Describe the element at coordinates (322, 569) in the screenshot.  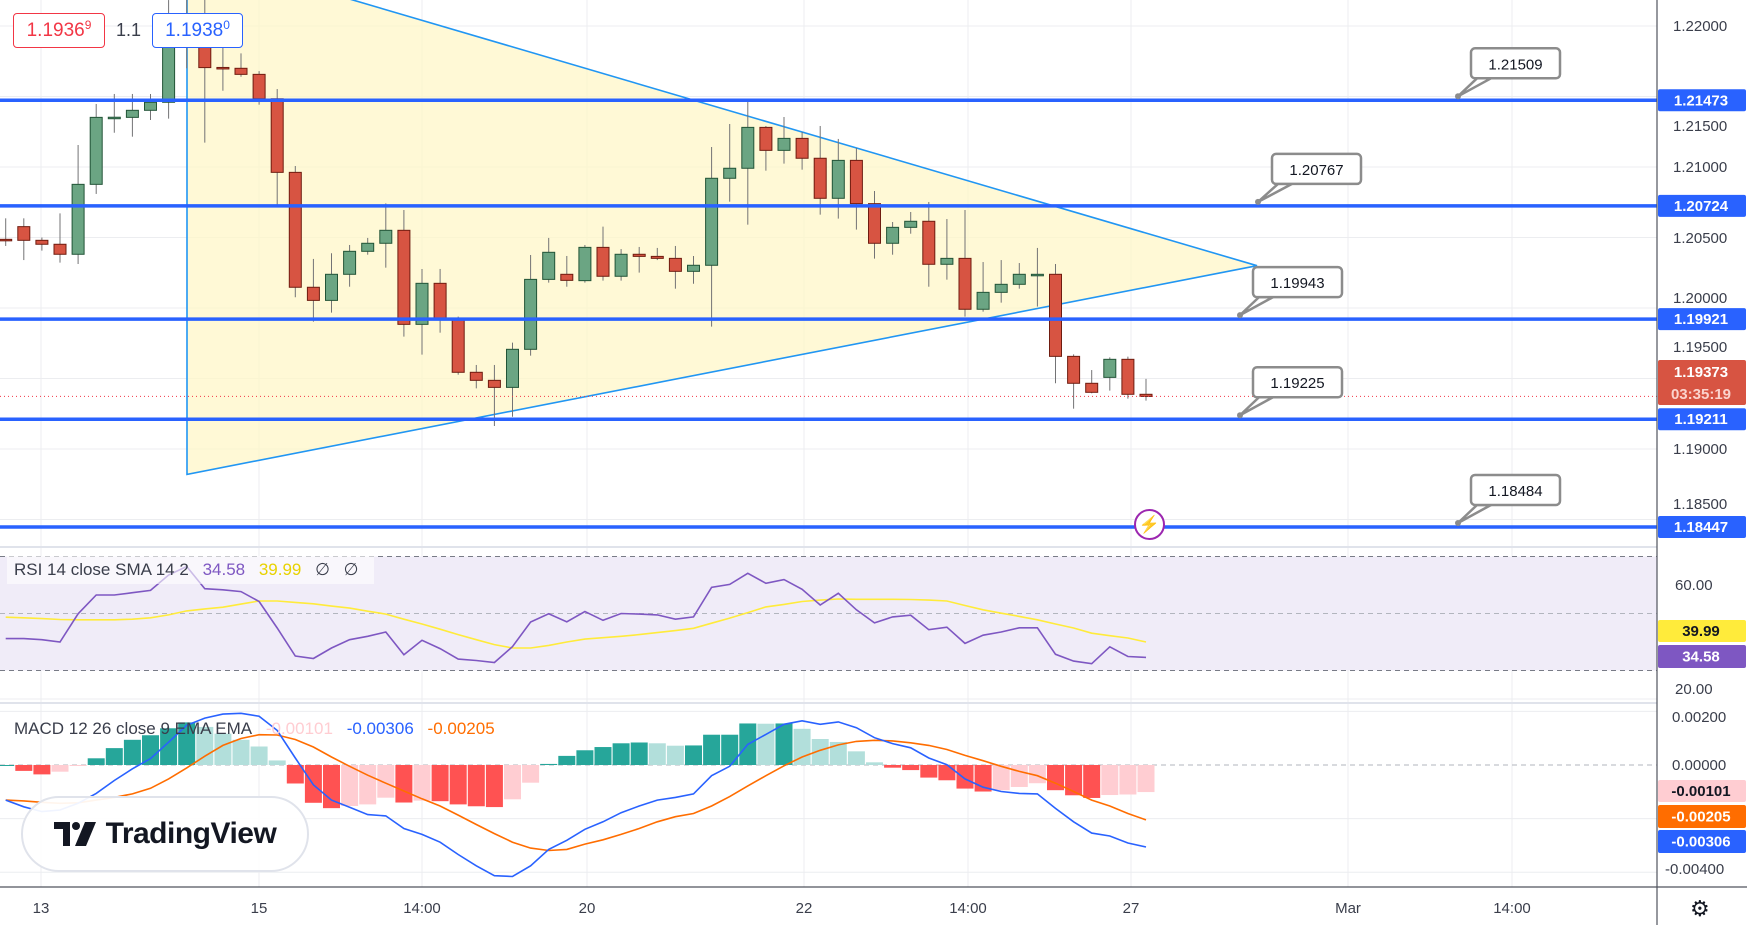
I see `rsi-legend-na-1: ∅` at that location.